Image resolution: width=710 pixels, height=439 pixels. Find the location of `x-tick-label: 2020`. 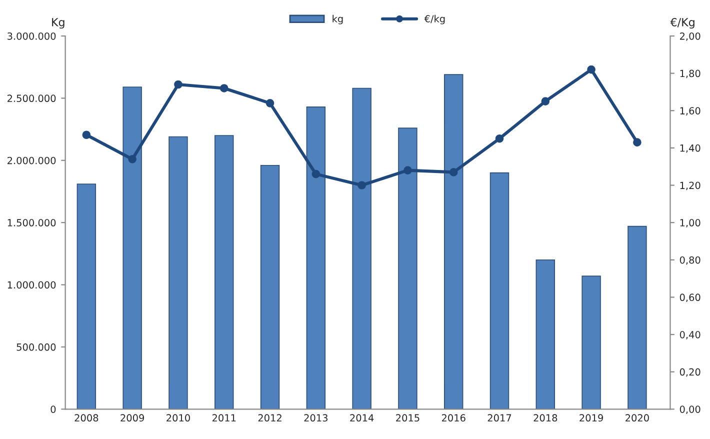

x-tick-label: 2020 is located at coordinates (637, 418).